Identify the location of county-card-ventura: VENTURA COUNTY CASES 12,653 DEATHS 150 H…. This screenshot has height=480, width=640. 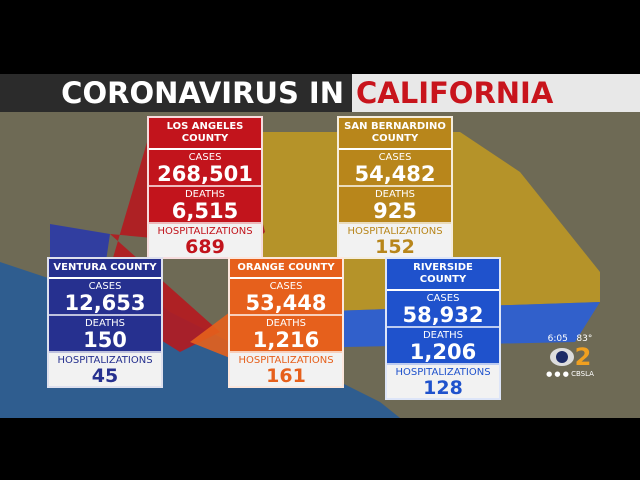
(105, 322).